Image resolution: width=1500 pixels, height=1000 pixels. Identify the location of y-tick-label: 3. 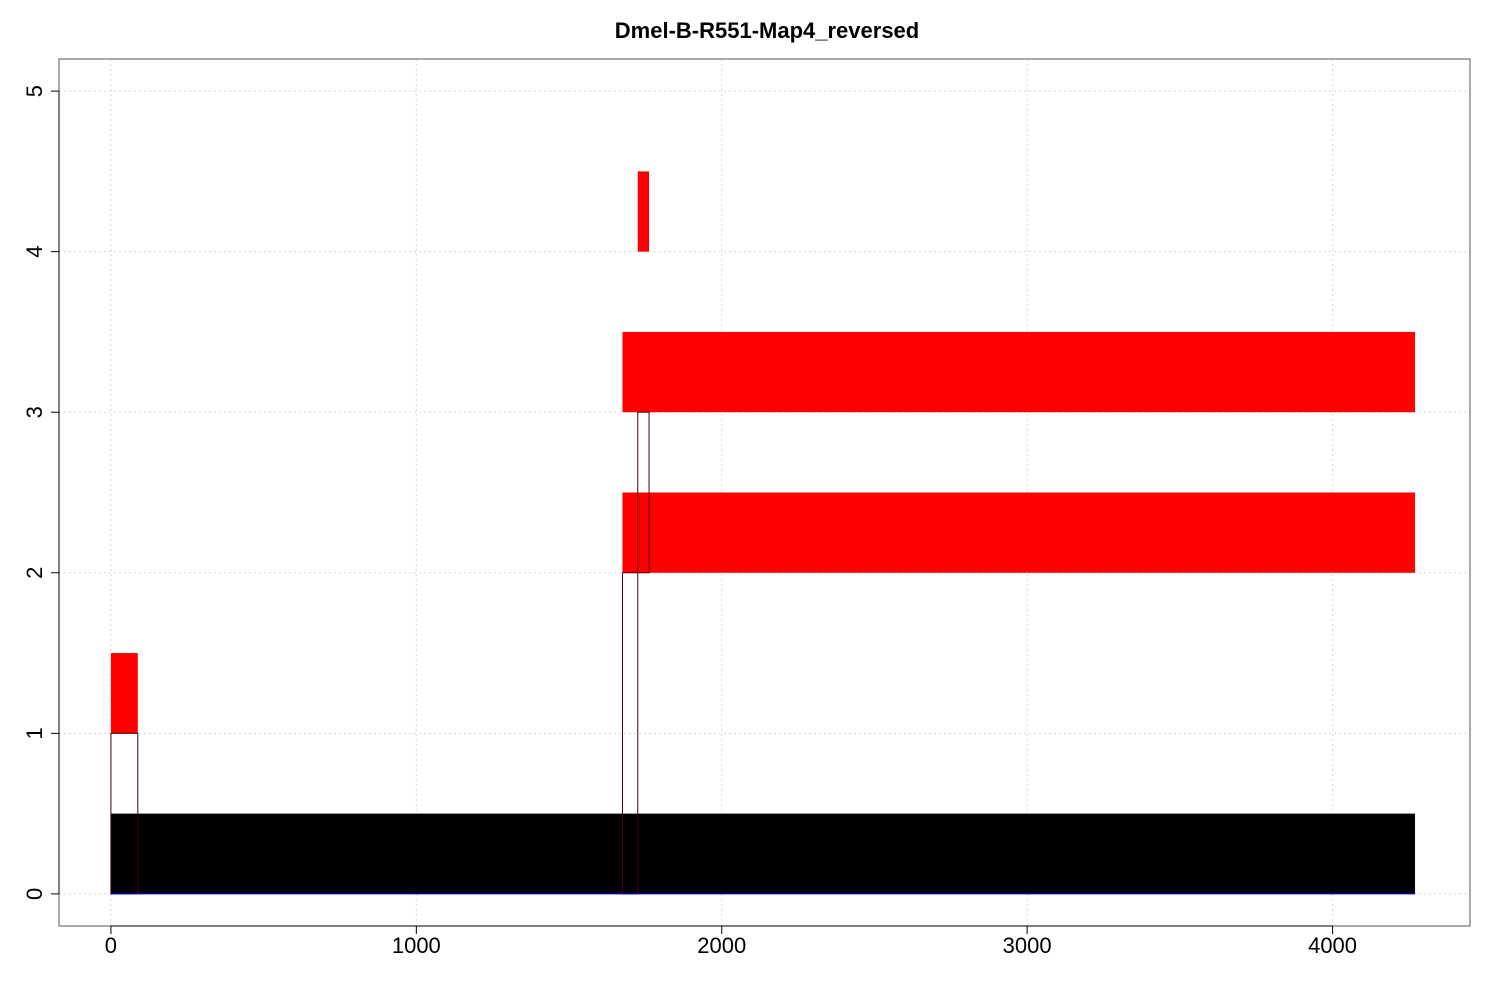
(34, 412).